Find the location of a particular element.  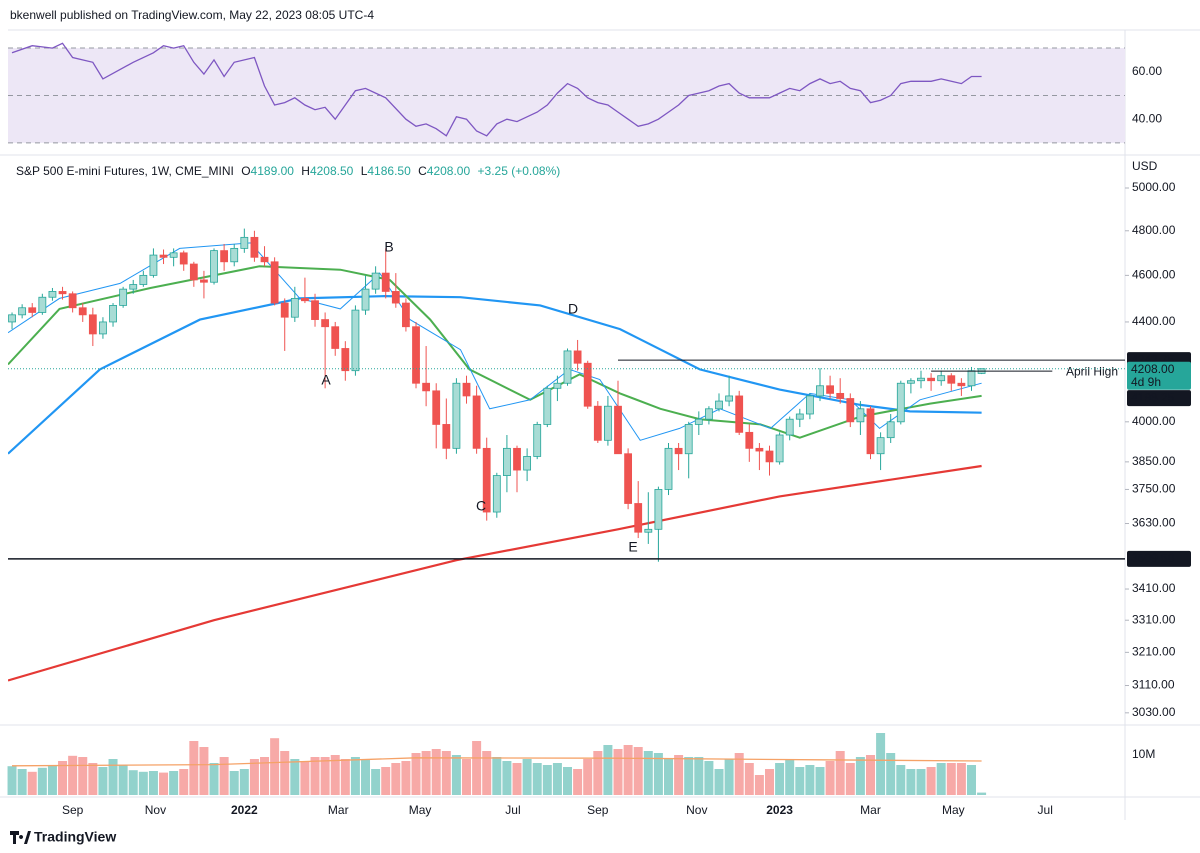

currency: USD is located at coordinates (1145, 166).